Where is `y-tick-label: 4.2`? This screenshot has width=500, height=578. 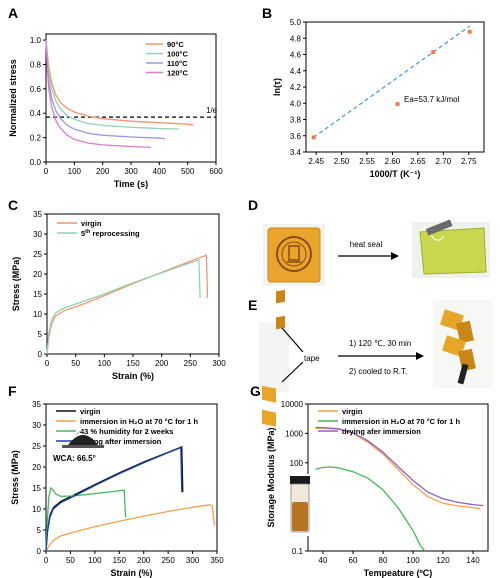
y-tick-label: 4.2 is located at coordinates (296, 87).